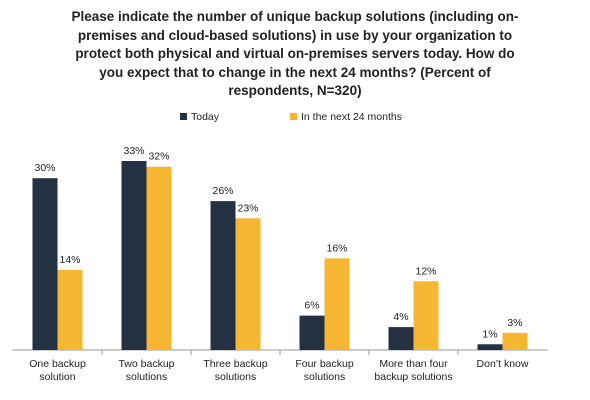  Describe the element at coordinates (133, 151) in the screenshot. I see `data-label: 33%` at that location.